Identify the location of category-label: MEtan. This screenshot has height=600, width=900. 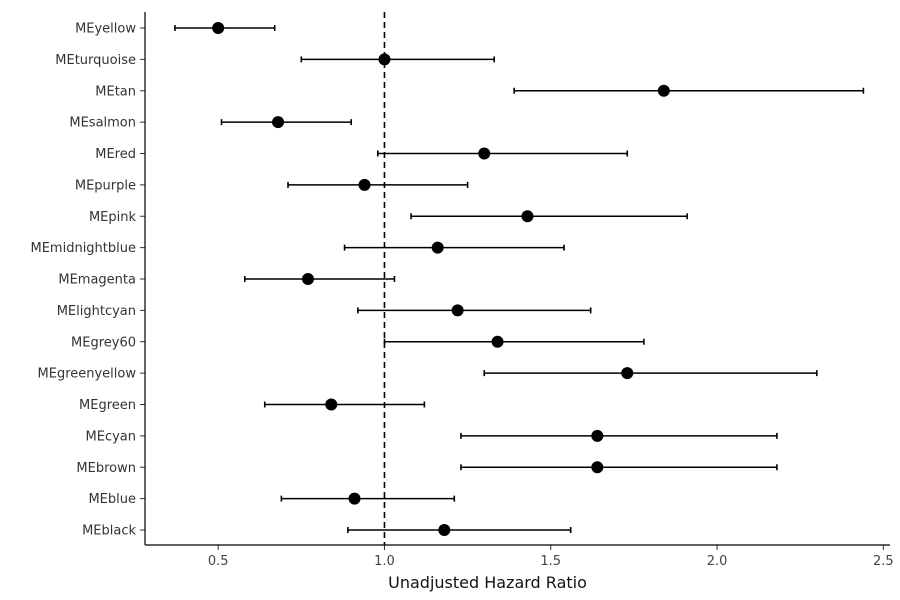
(115, 91).